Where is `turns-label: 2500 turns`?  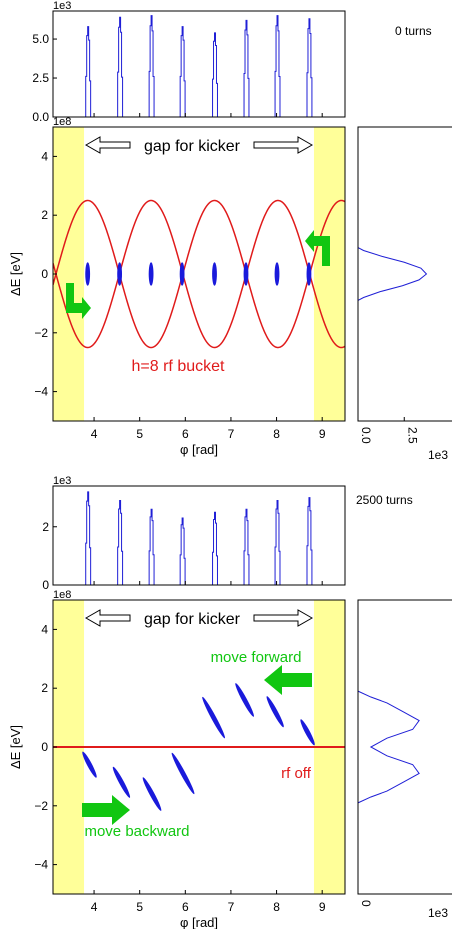
turns-label: 2500 turns is located at coordinates (384, 500).